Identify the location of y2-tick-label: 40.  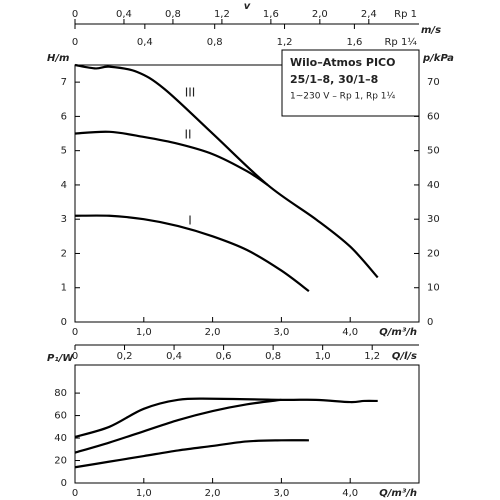
(433, 185).